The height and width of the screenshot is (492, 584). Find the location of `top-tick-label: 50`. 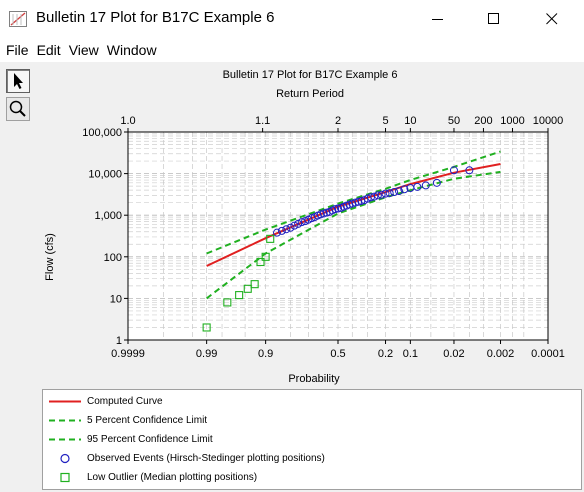

top-tick-label: 50 is located at coordinates (454, 121).